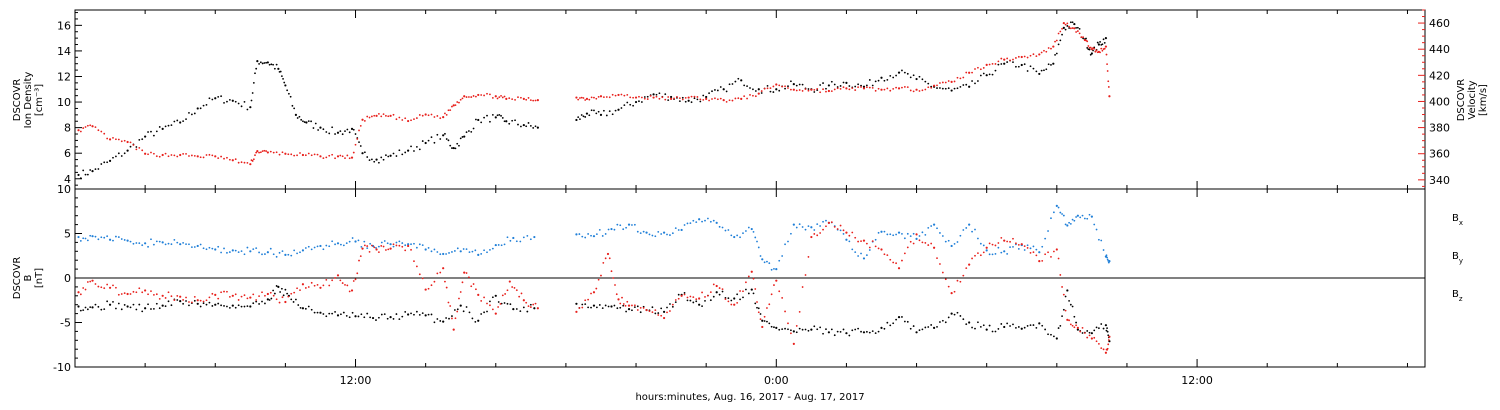 The image size is (1500, 410). Describe the element at coordinates (62, 367) in the screenshot. I see `b-tick-label: -10` at that location.